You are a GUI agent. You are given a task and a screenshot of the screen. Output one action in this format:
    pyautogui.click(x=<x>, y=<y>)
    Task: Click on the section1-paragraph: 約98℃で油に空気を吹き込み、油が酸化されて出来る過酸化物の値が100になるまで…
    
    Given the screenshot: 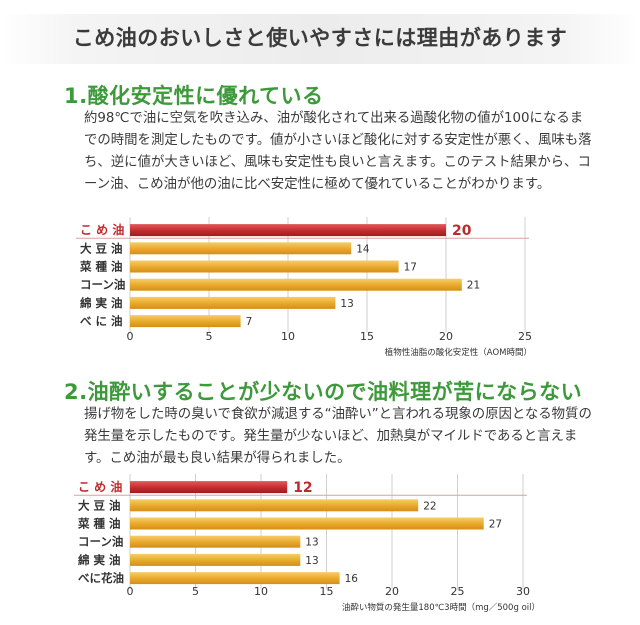 What is the action you would take?
    pyautogui.click(x=338, y=151)
    